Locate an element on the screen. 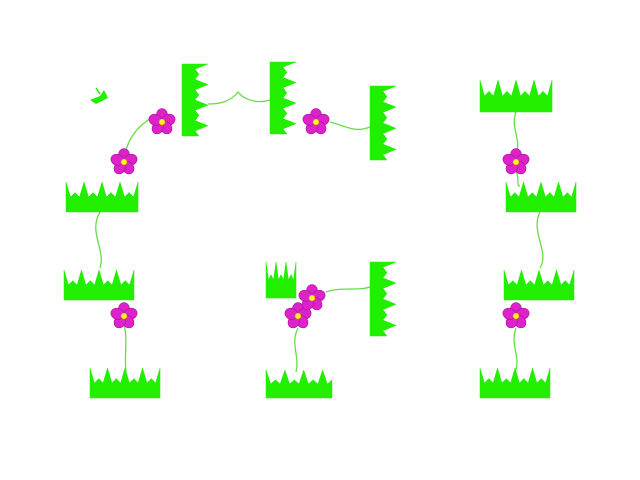 Image resolution: width=640 pixels, height=480 pixels. bug-body is located at coordinates (99, 97).